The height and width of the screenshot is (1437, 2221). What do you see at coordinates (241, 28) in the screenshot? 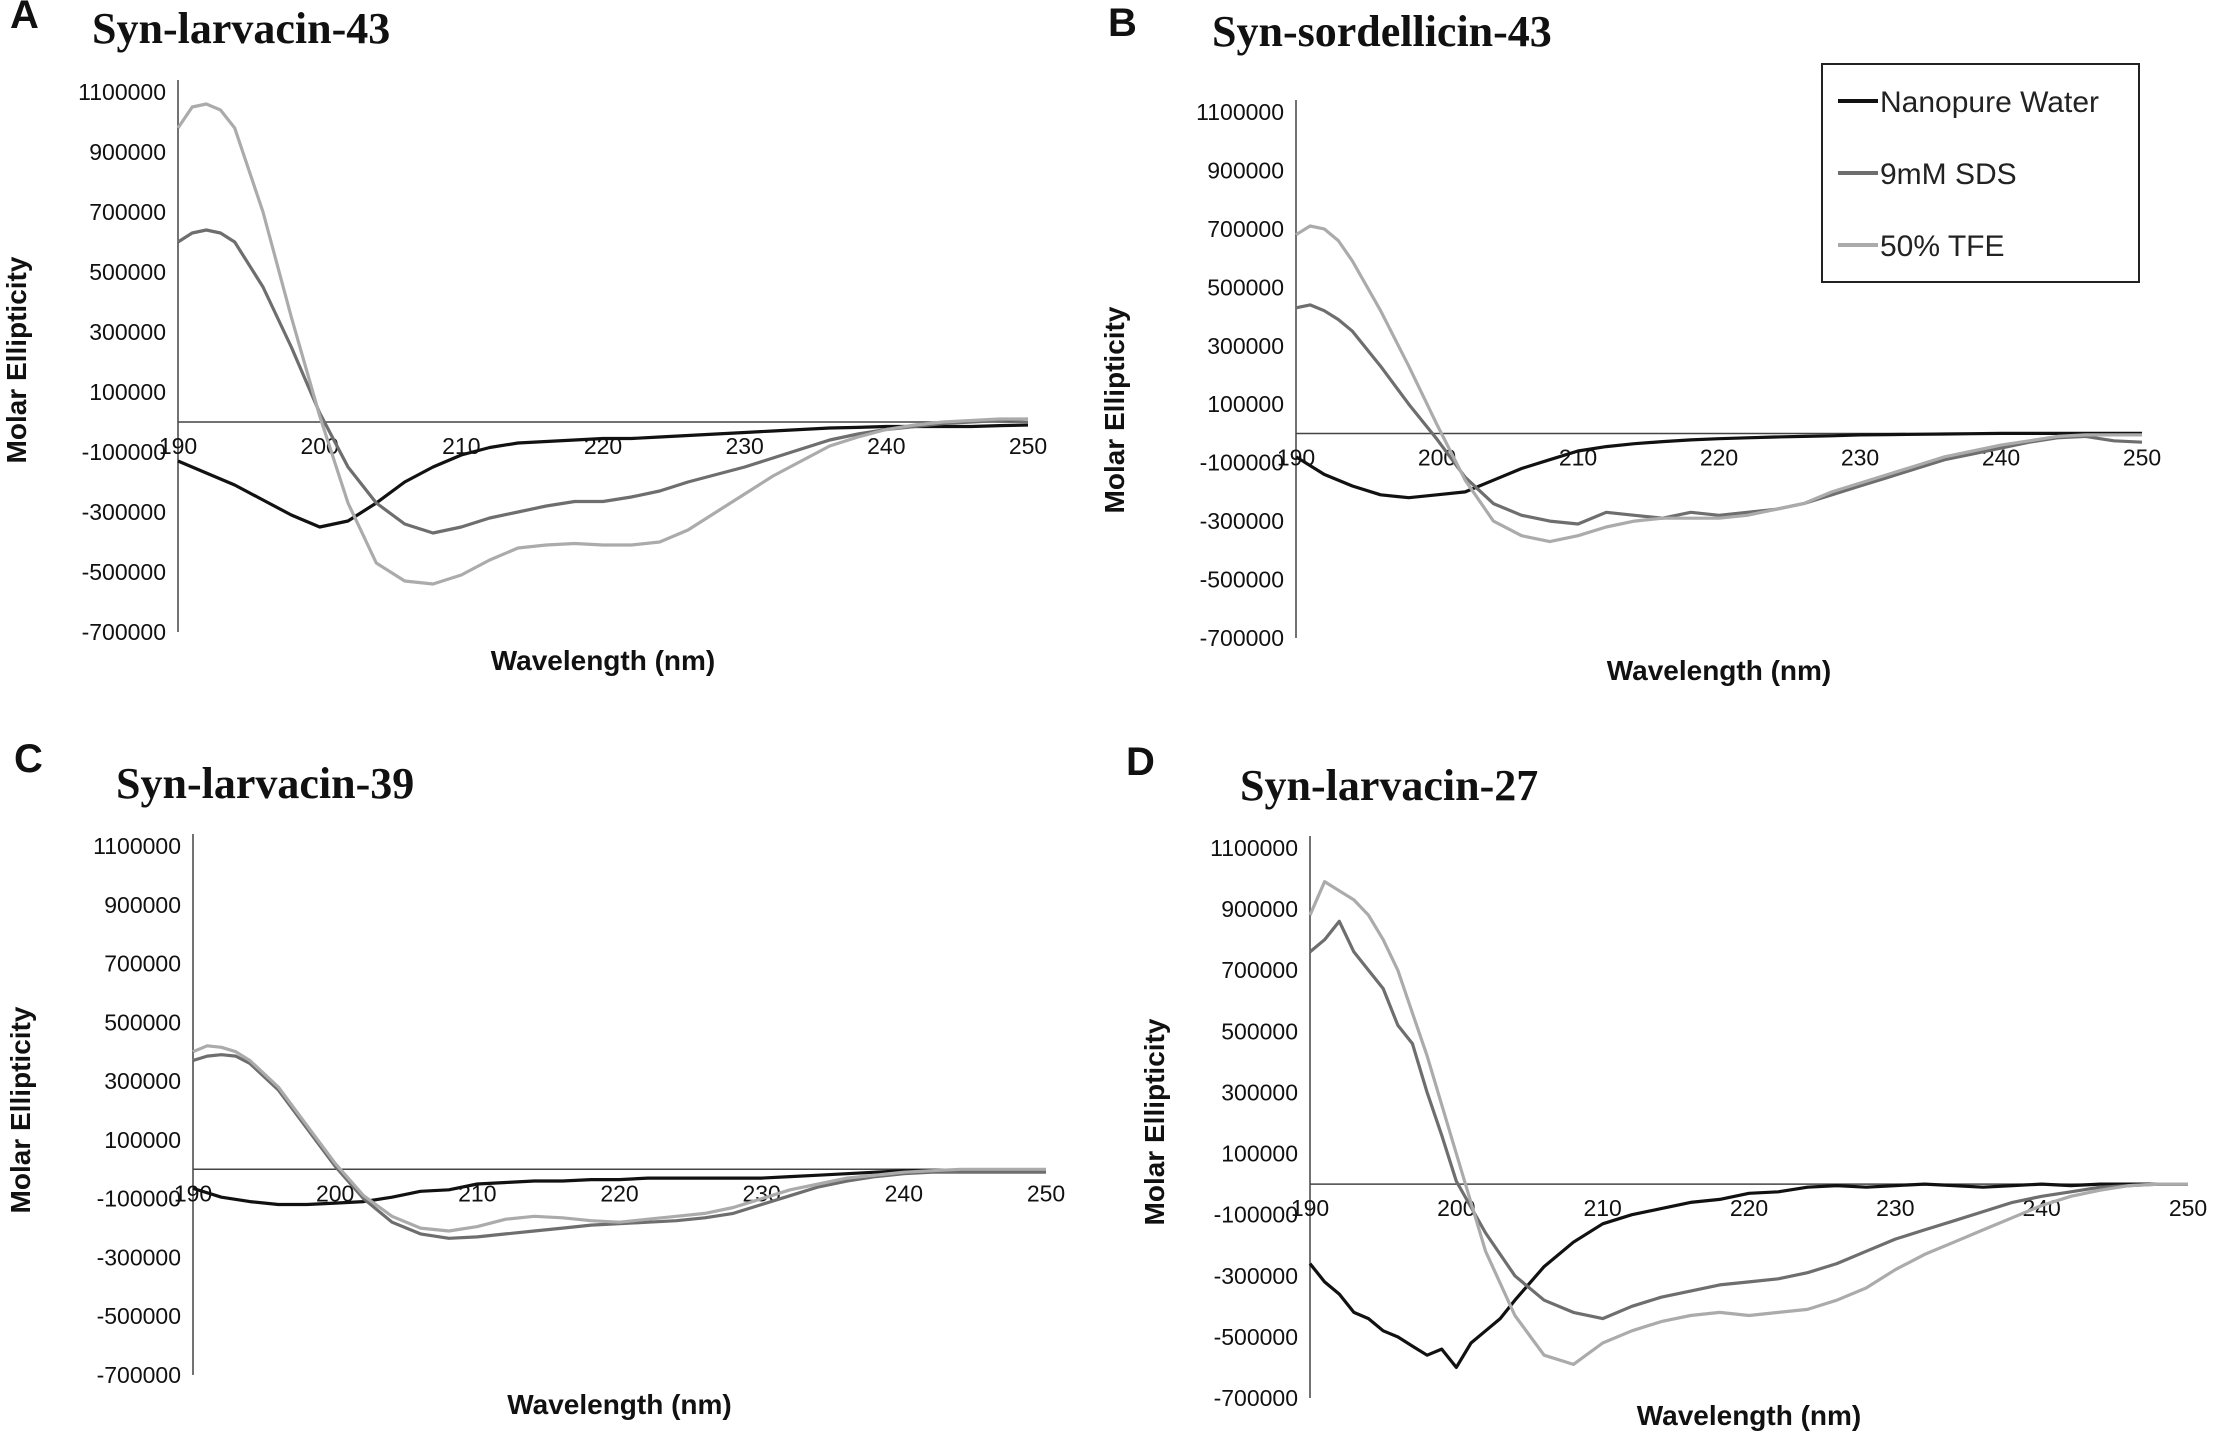
I see `panel-title: Syn-larvacin-43` at bounding box center [241, 28].